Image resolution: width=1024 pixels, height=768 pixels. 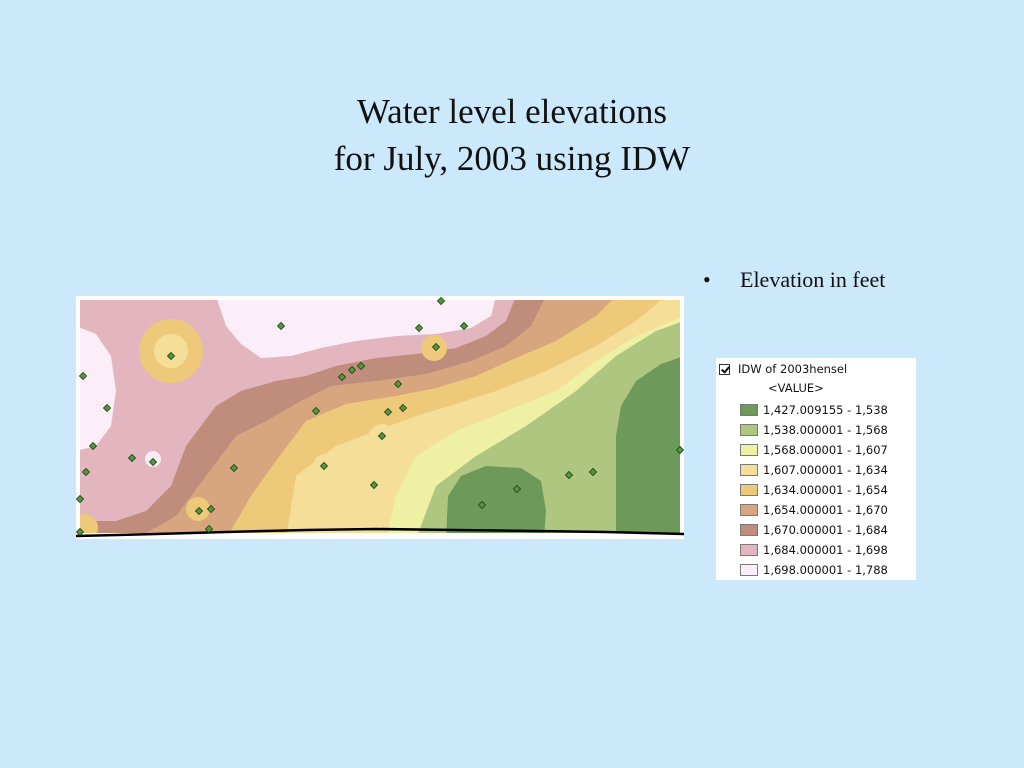 I want to click on legend-class-label: 1,607.000001 - 1,634, so click(x=825, y=470).